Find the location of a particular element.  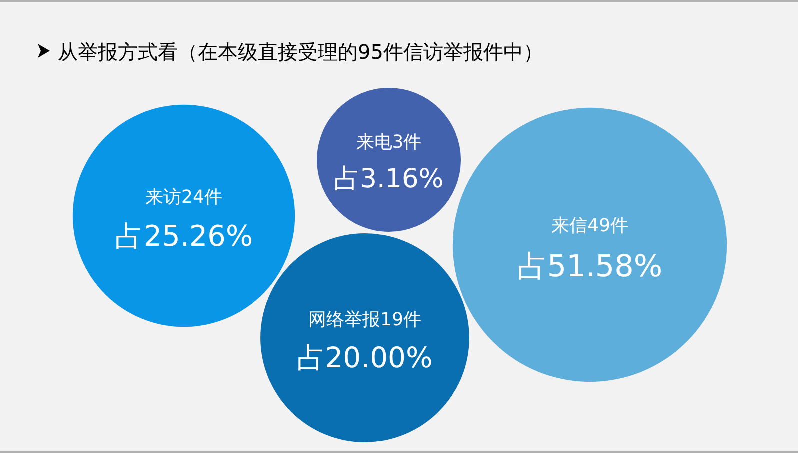

category-label: 来访24件 is located at coordinates (184, 197).